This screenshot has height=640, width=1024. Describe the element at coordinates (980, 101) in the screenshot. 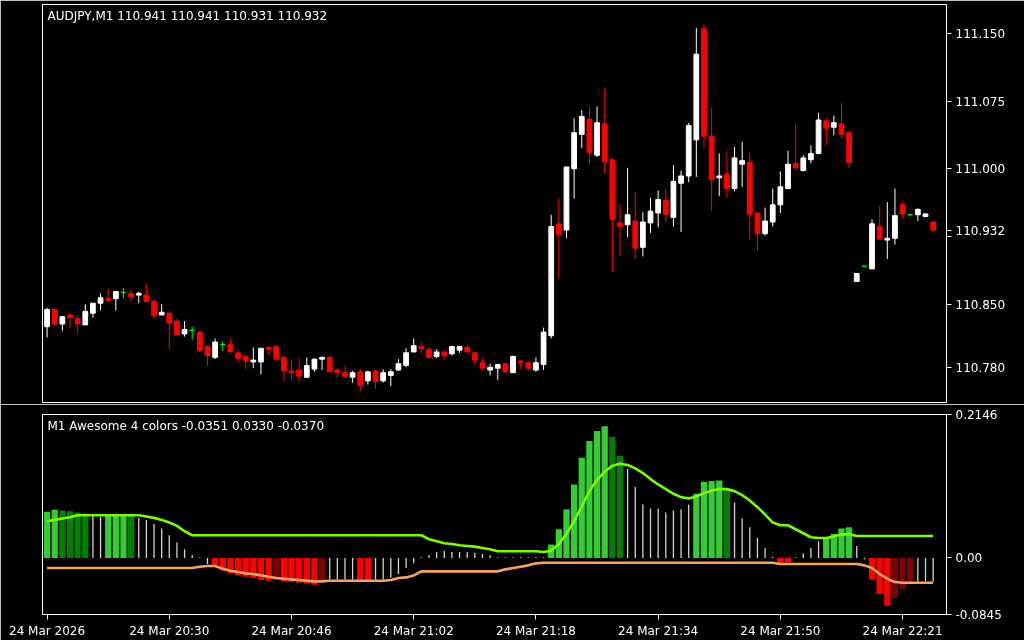

I see `y-tick-label: 111.075` at that location.